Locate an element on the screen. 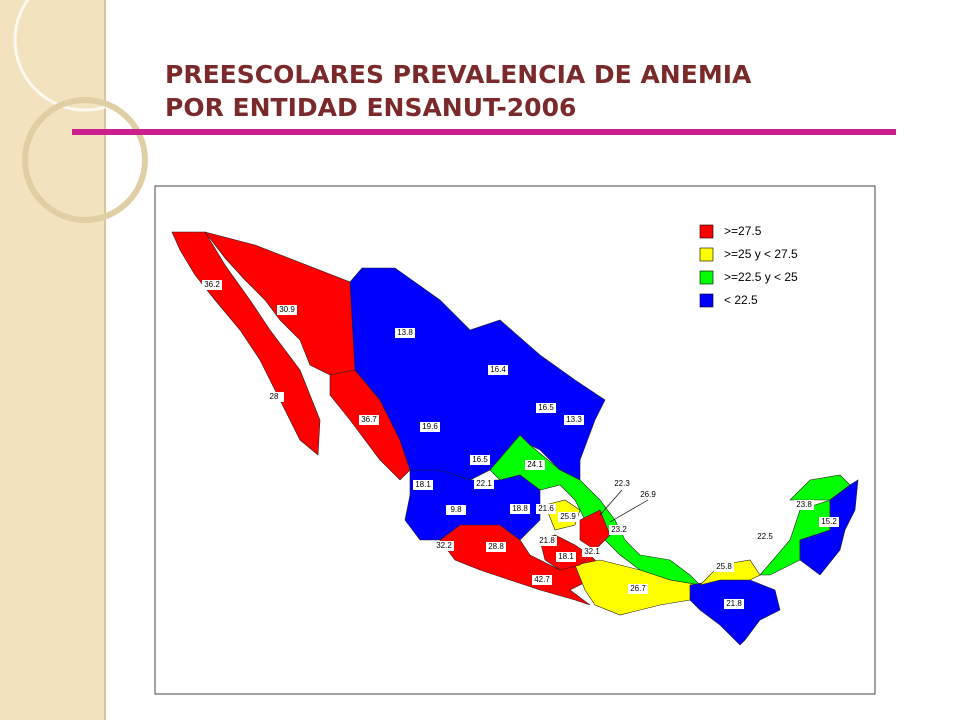 Image resolution: width=960 pixels, height=720 pixels. value-label: 25.9 is located at coordinates (568, 516).